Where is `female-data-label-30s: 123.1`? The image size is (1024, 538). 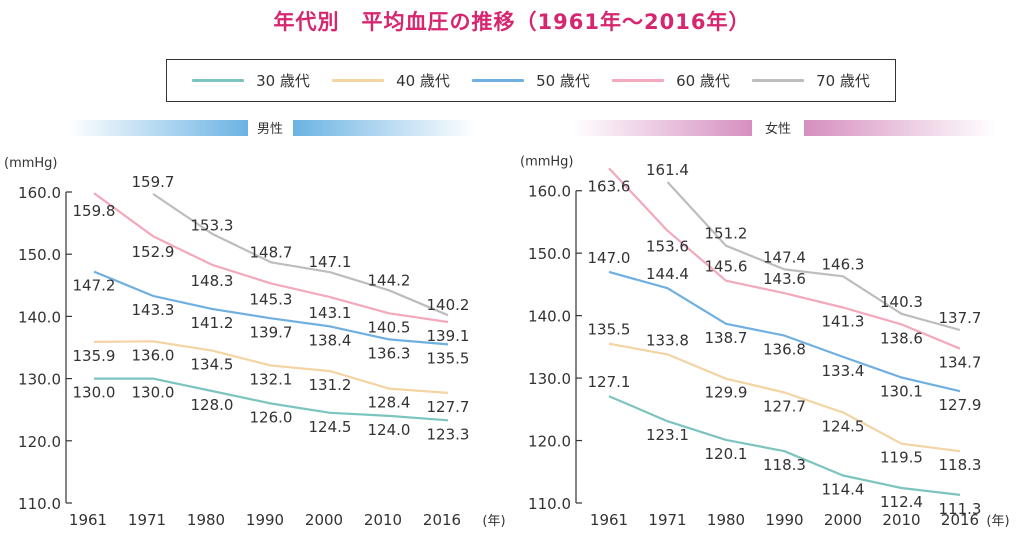
female-data-label-30s: 123.1 is located at coordinates (667, 435).